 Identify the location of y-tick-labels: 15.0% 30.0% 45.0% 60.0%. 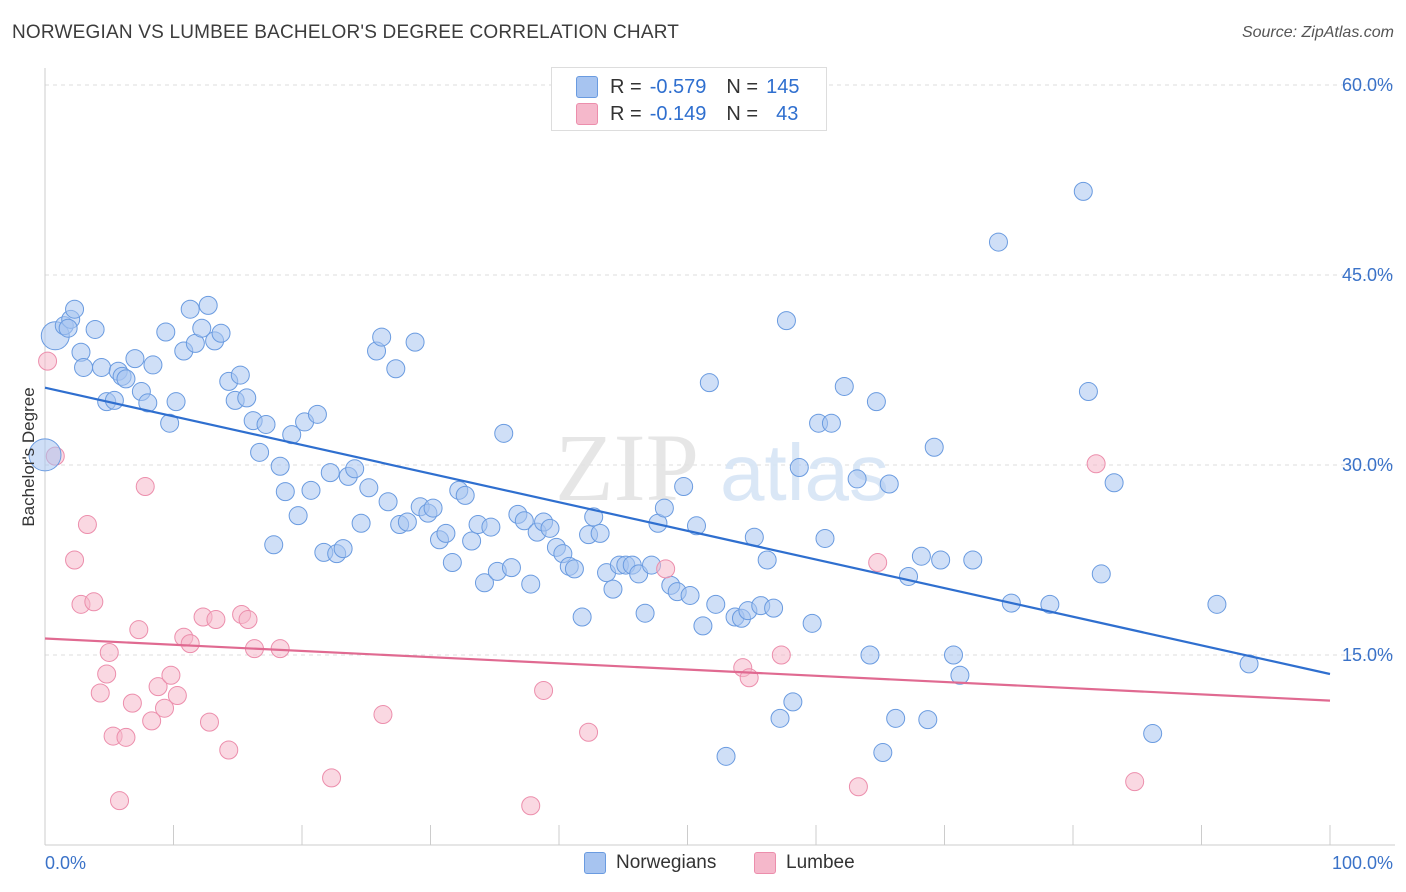
(1367, 370).